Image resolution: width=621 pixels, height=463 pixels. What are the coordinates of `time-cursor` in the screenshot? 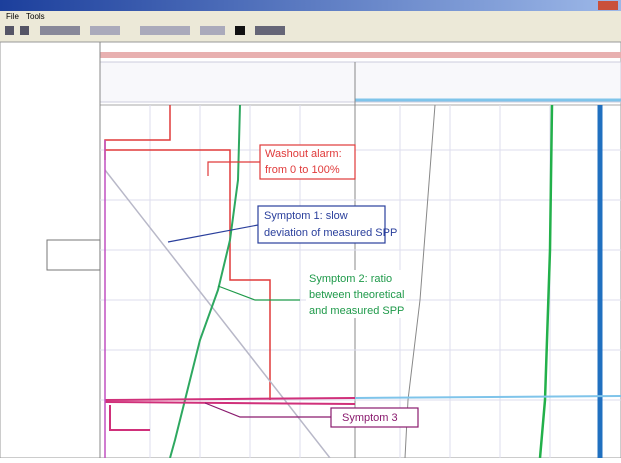 It's located at (73, 255).